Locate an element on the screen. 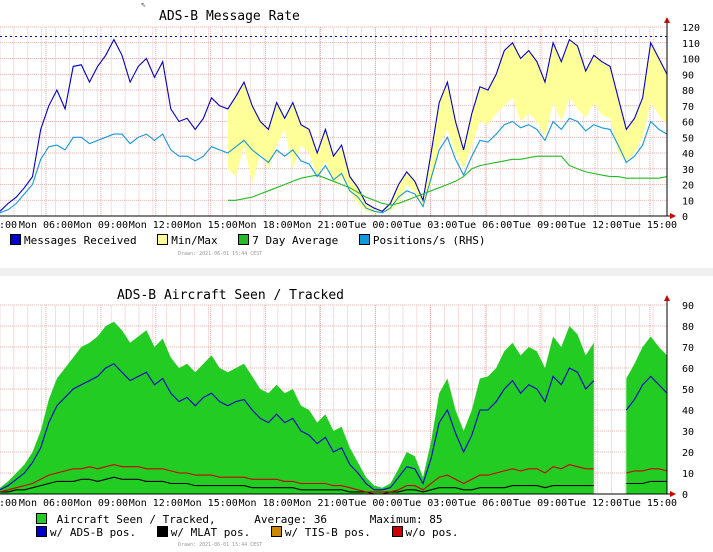 The width and height of the screenshot is (713, 552). legend-item: w/ MLAT pos. is located at coordinates (203, 532).